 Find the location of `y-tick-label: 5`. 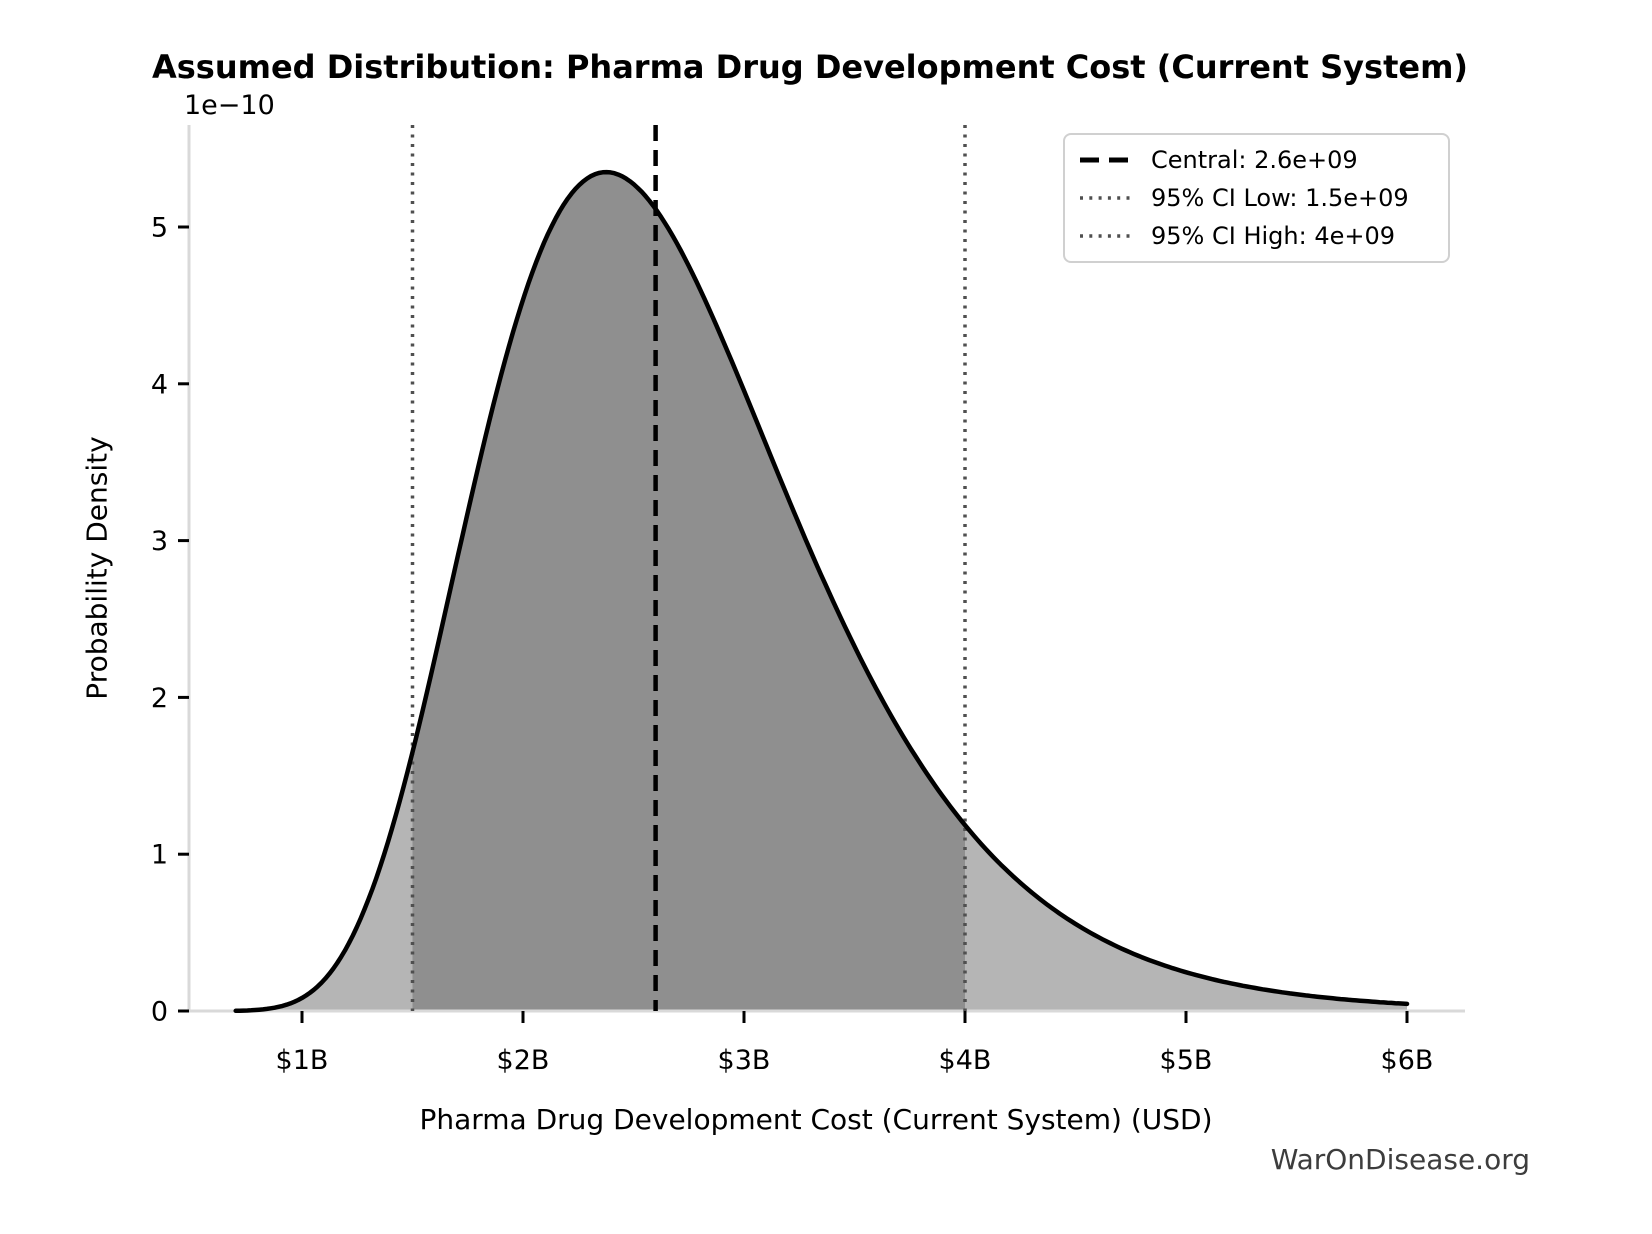

y-tick-label: 5 is located at coordinates (159, 228).